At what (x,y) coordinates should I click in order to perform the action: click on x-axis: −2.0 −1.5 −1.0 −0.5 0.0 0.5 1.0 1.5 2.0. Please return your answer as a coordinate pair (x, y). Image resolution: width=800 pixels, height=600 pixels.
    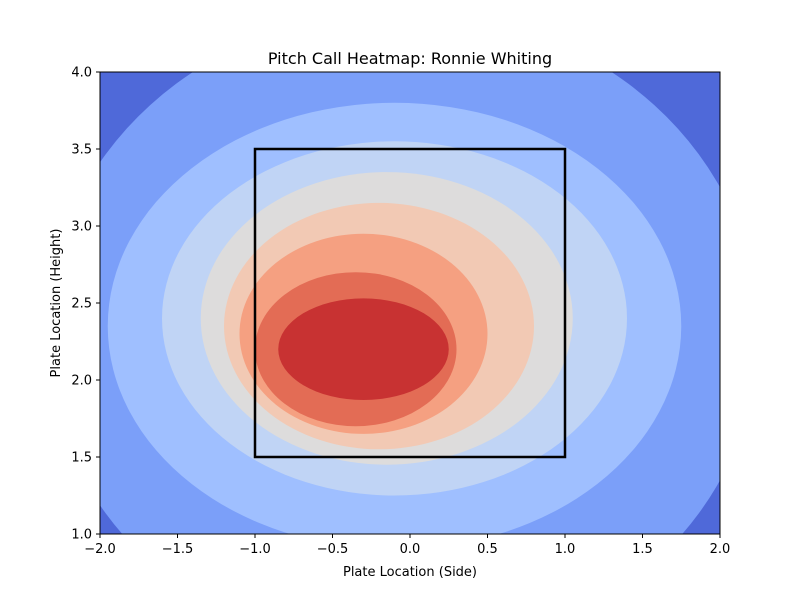
    Looking at the image, I should click on (407, 545).